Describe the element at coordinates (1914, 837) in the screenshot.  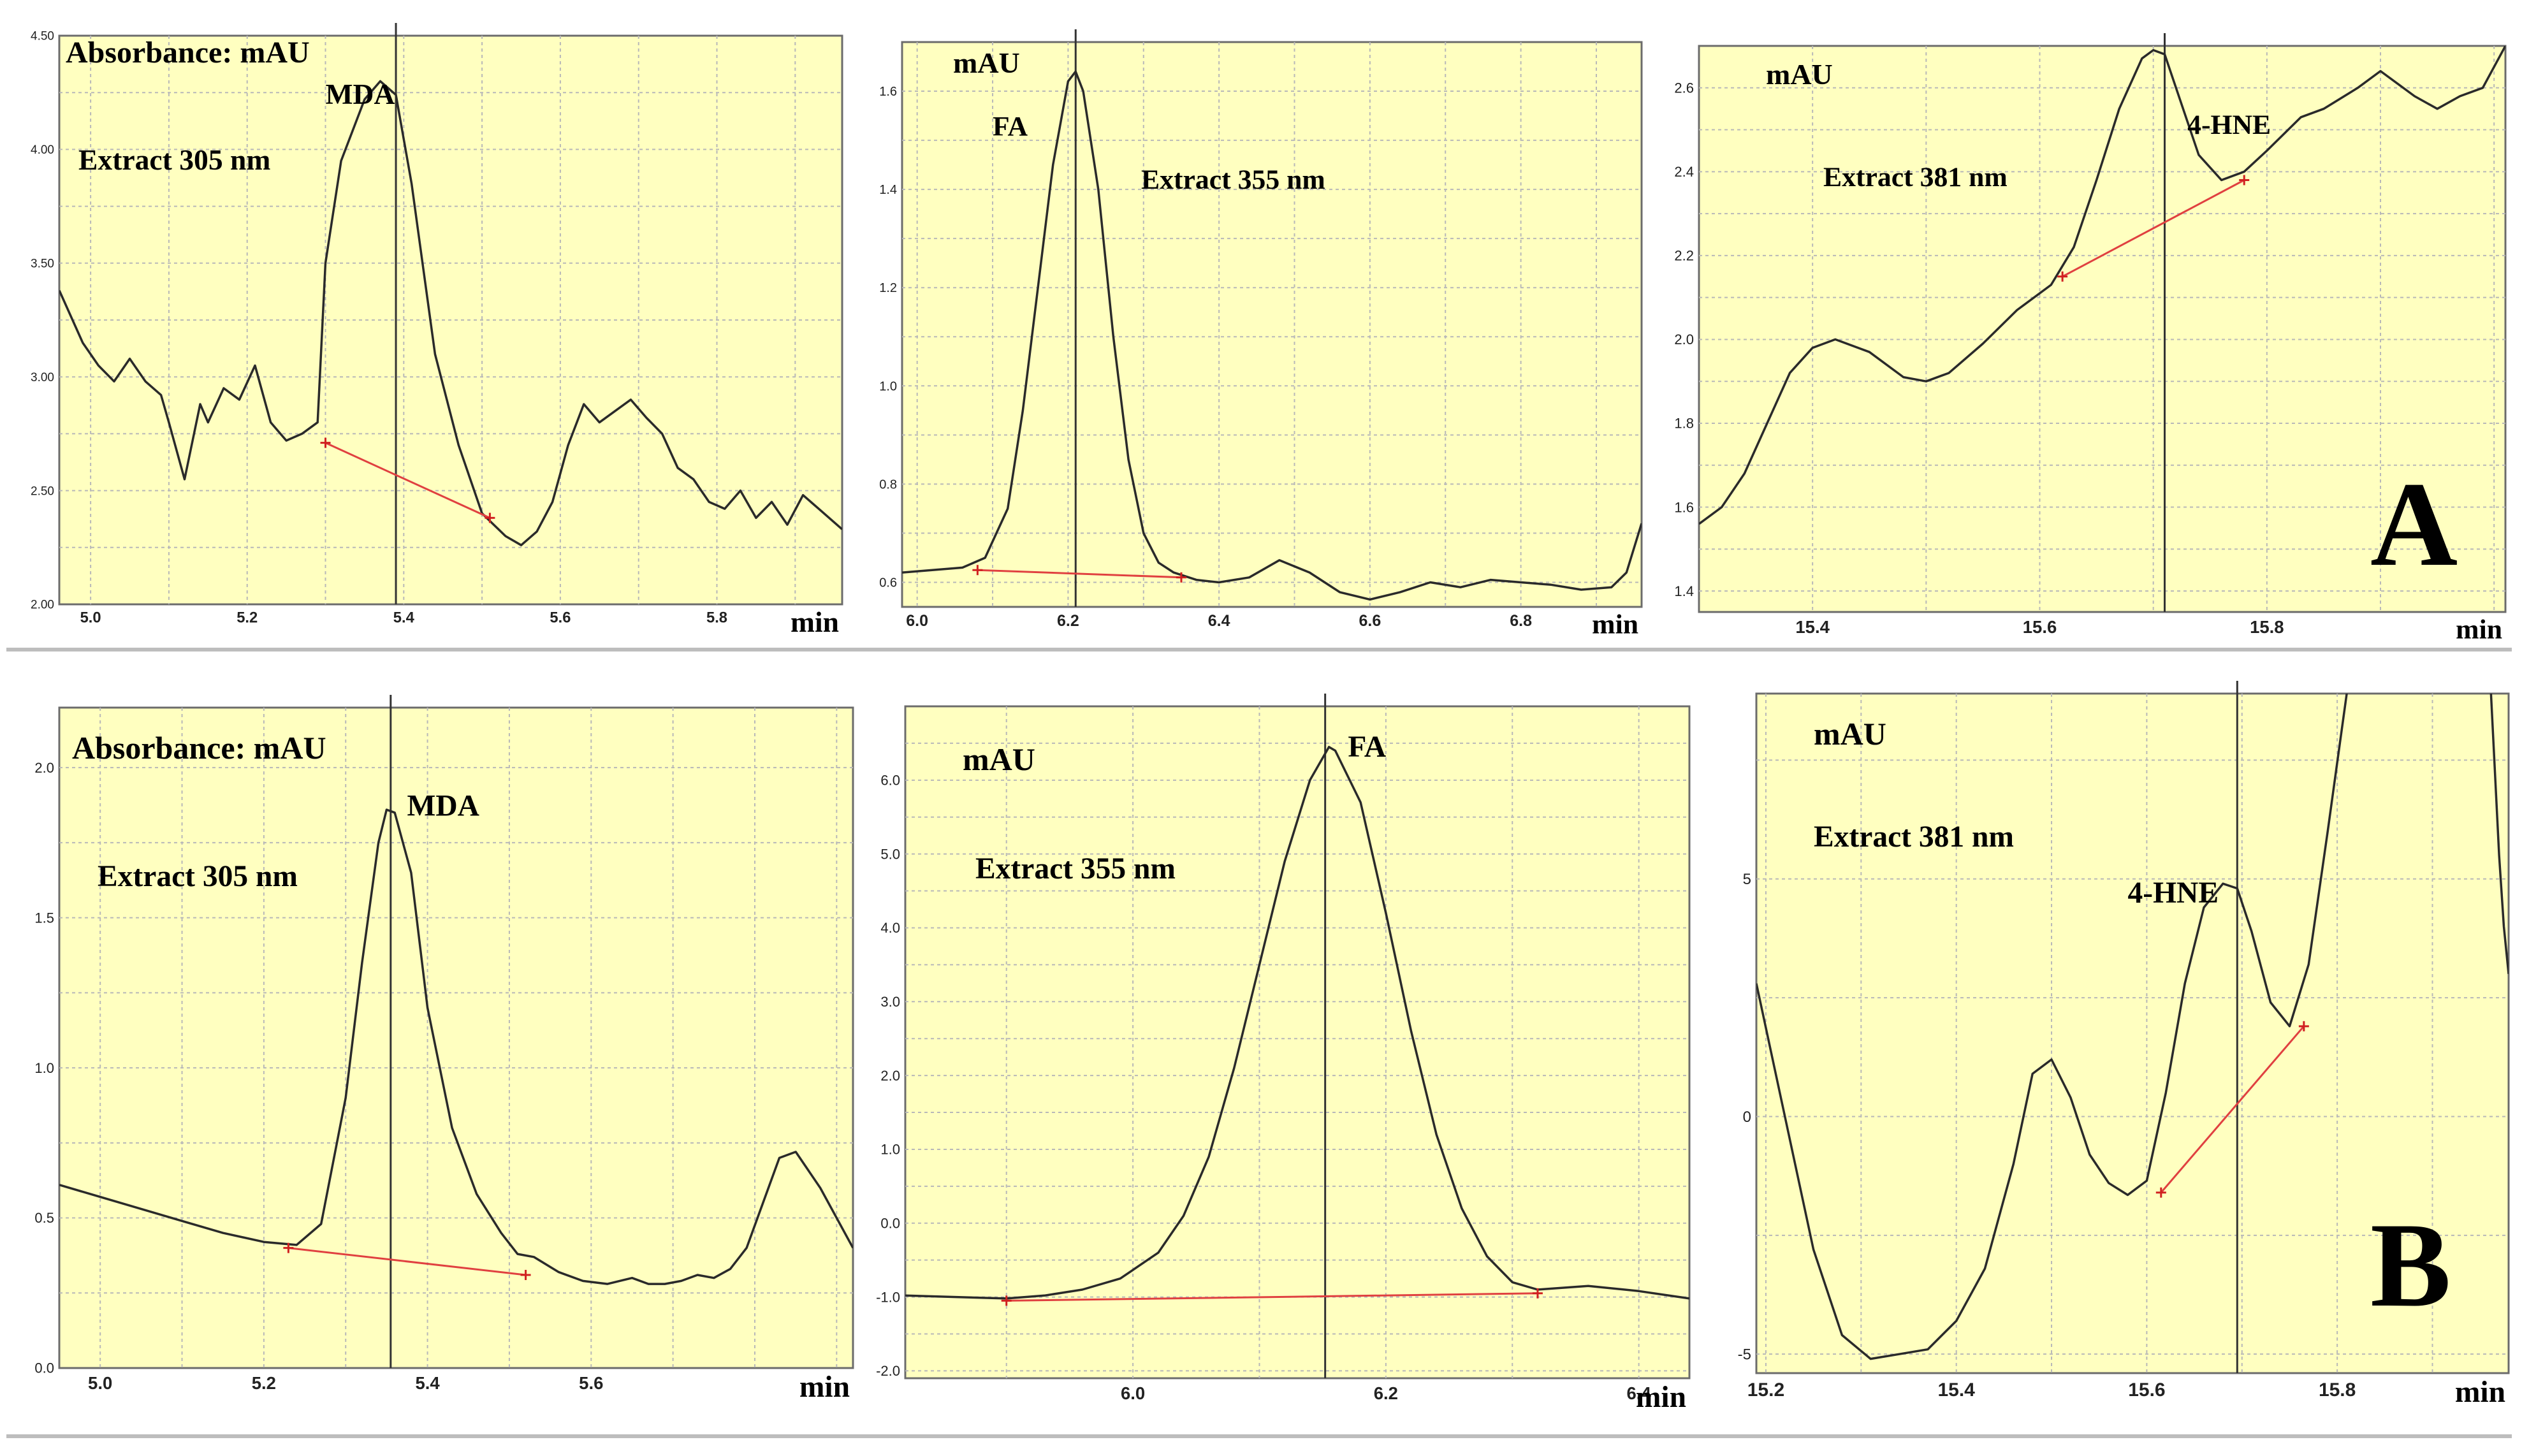
I see `c6-wavelength-label: Extract 381 nm` at that location.